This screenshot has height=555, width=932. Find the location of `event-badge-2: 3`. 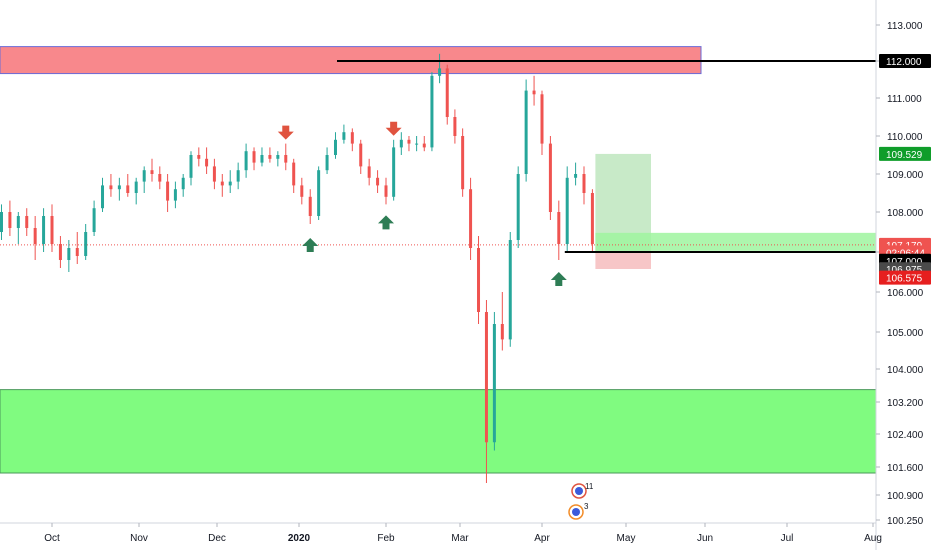

event-badge-2: 3 is located at coordinates (578, 511).